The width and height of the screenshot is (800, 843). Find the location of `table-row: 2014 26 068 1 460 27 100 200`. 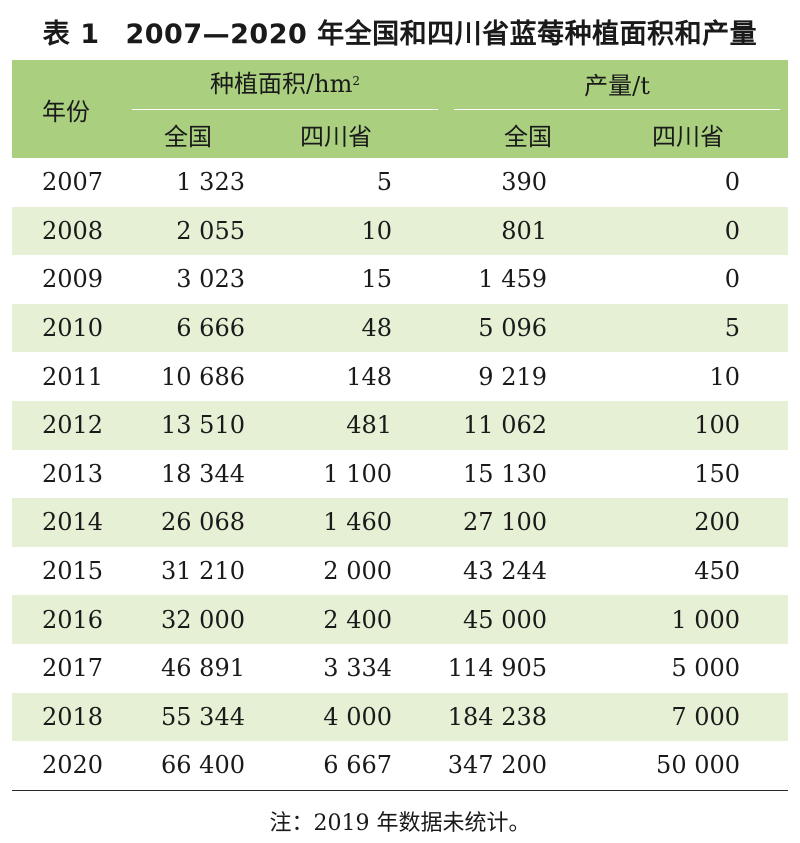

table-row: 2014 26 068 1 460 27 100 200 is located at coordinates (400, 522).